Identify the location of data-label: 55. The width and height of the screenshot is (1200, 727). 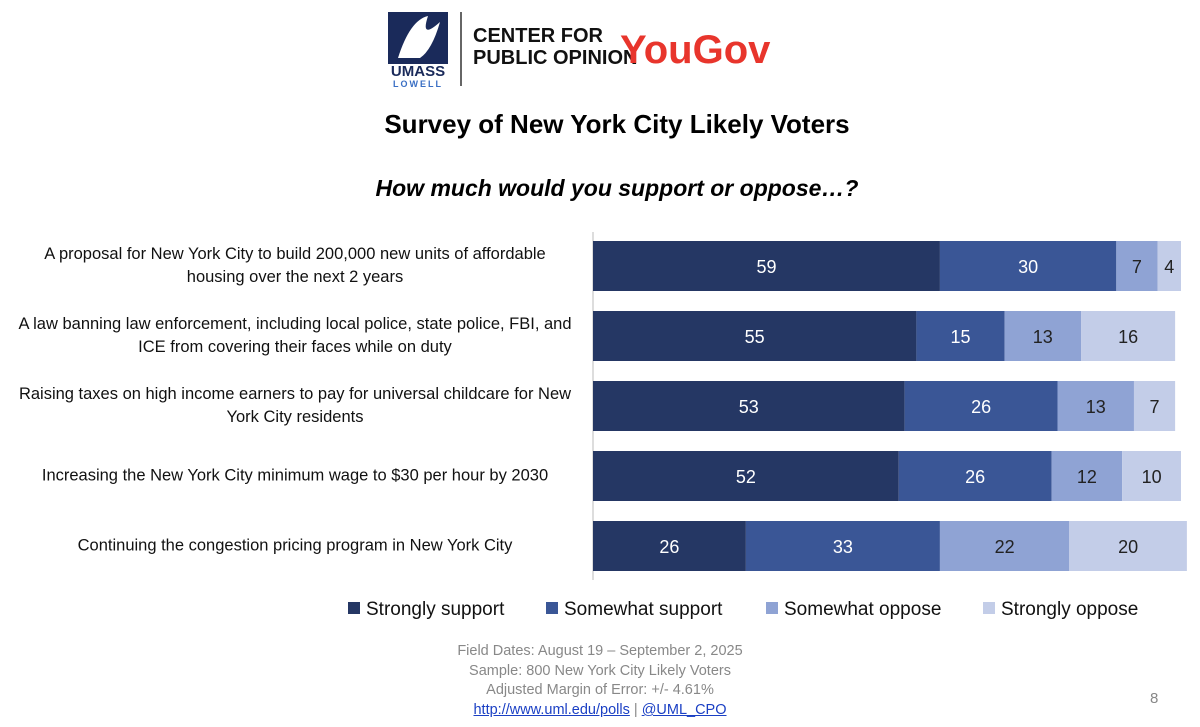
(755, 337).